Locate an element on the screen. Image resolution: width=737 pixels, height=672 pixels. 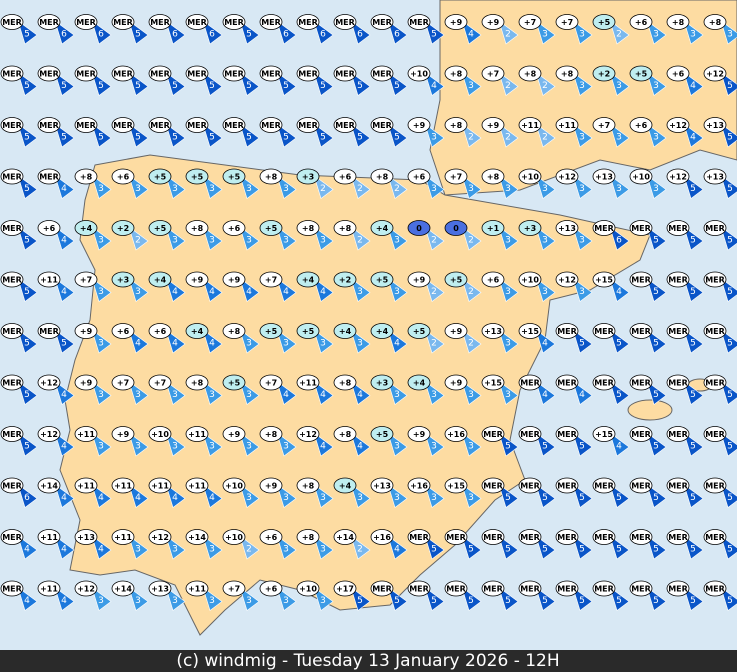
temp-label: +10 is located at coordinates (419, 74).